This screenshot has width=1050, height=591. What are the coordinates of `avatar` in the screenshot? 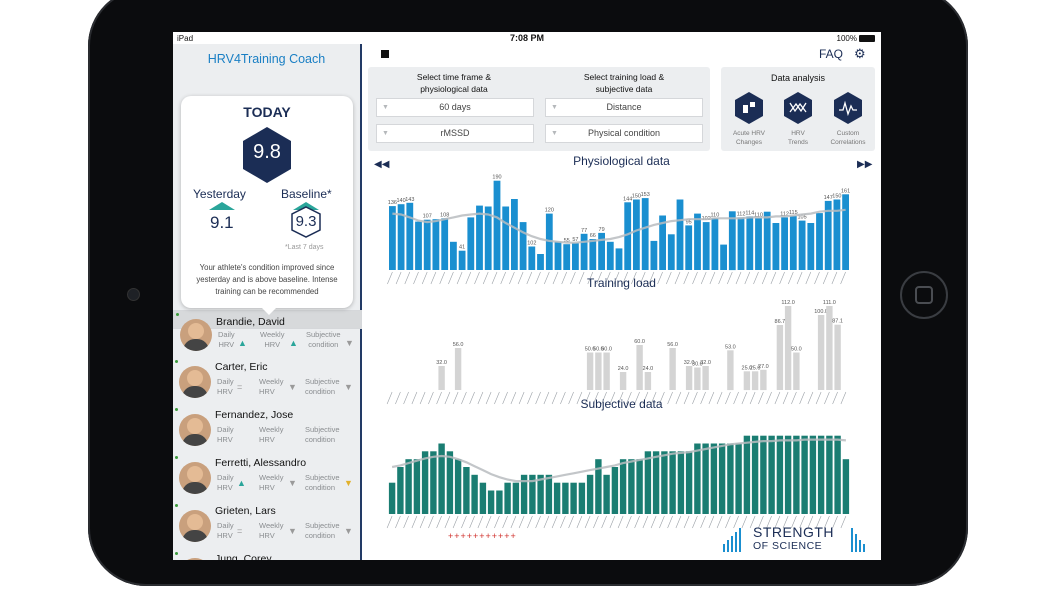 It's located at (195, 526).